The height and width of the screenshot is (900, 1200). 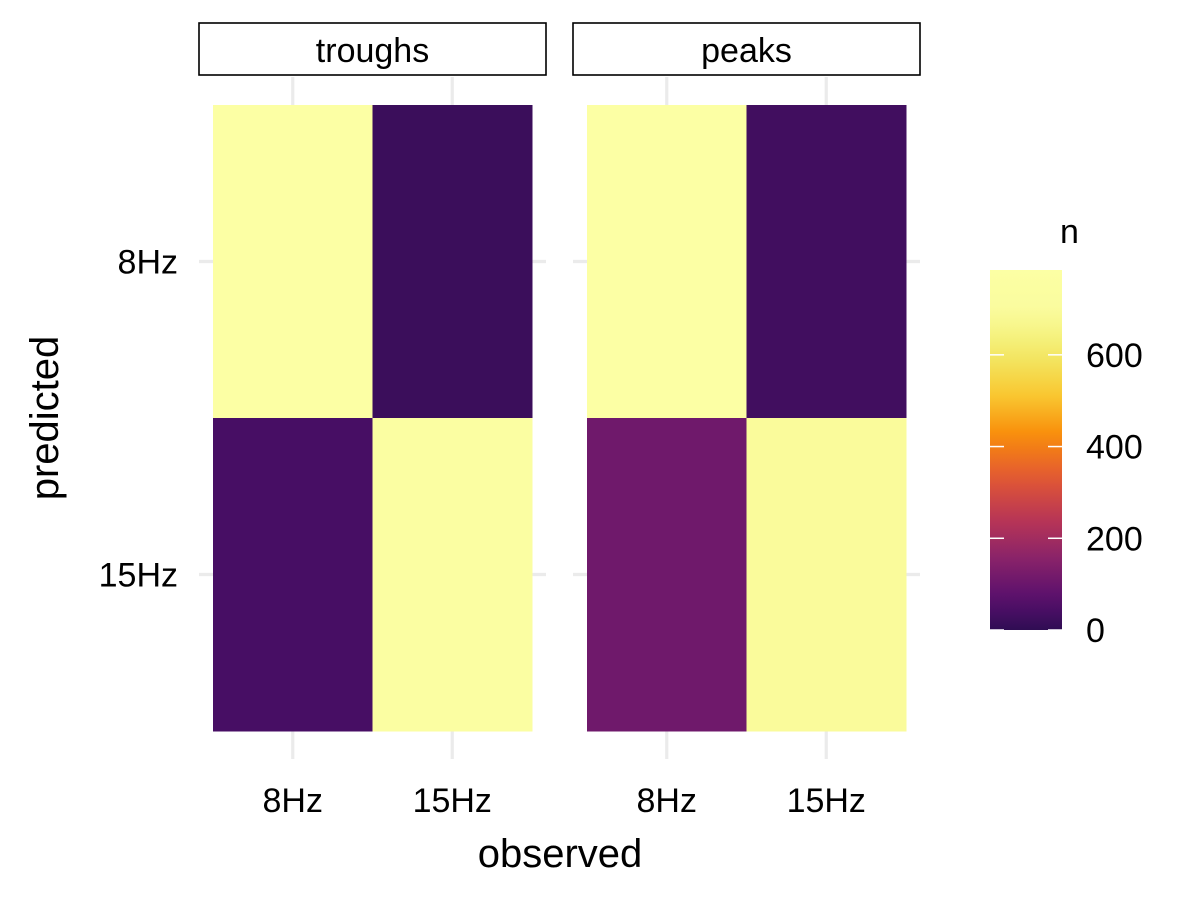 What do you see at coordinates (45, 418) in the screenshot?
I see `y-axis-title: predicted` at bounding box center [45, 418].